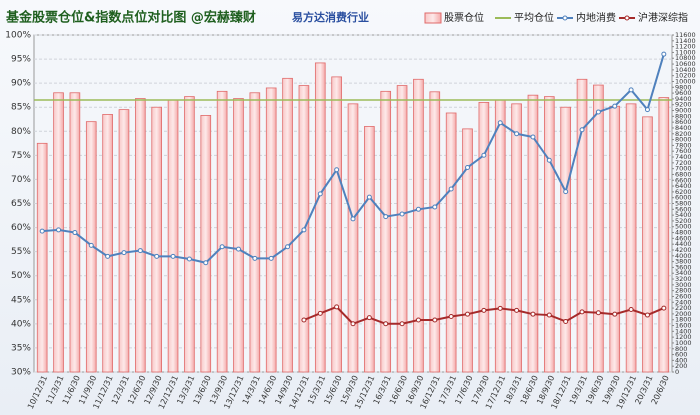 The image size is (700, 415). Describe the element at coordinates (683, 221) in the screenshot. I see `y2-tick-label: 5200` at that location.